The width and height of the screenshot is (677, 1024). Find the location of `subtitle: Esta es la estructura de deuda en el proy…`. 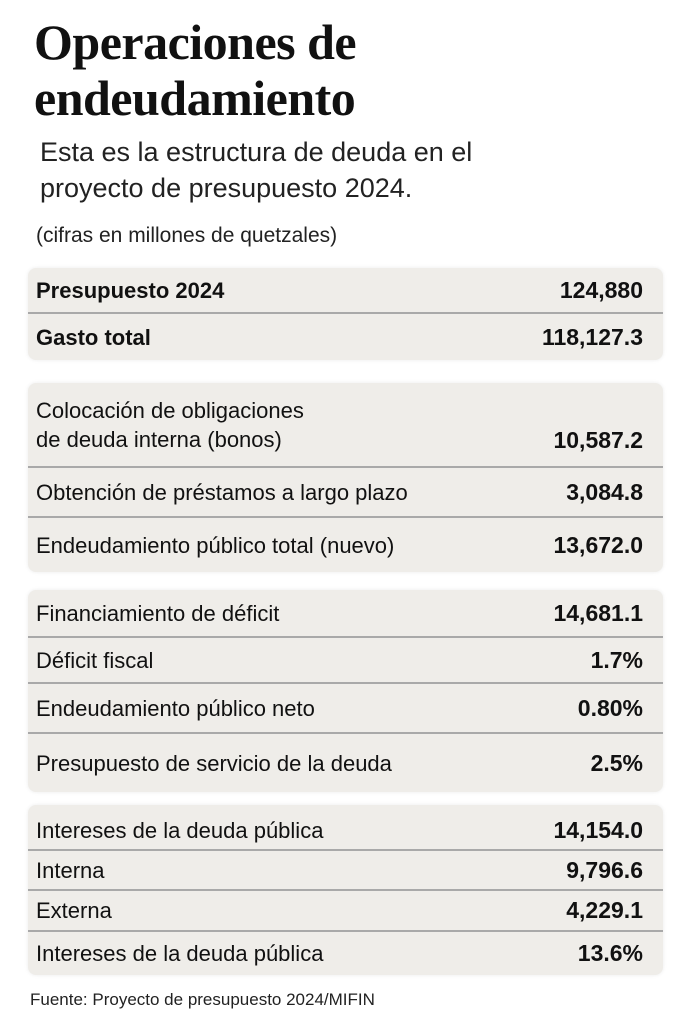

subtitle: Esta es la estructura de deuda en el proy… is located at coordinates (256, 170).